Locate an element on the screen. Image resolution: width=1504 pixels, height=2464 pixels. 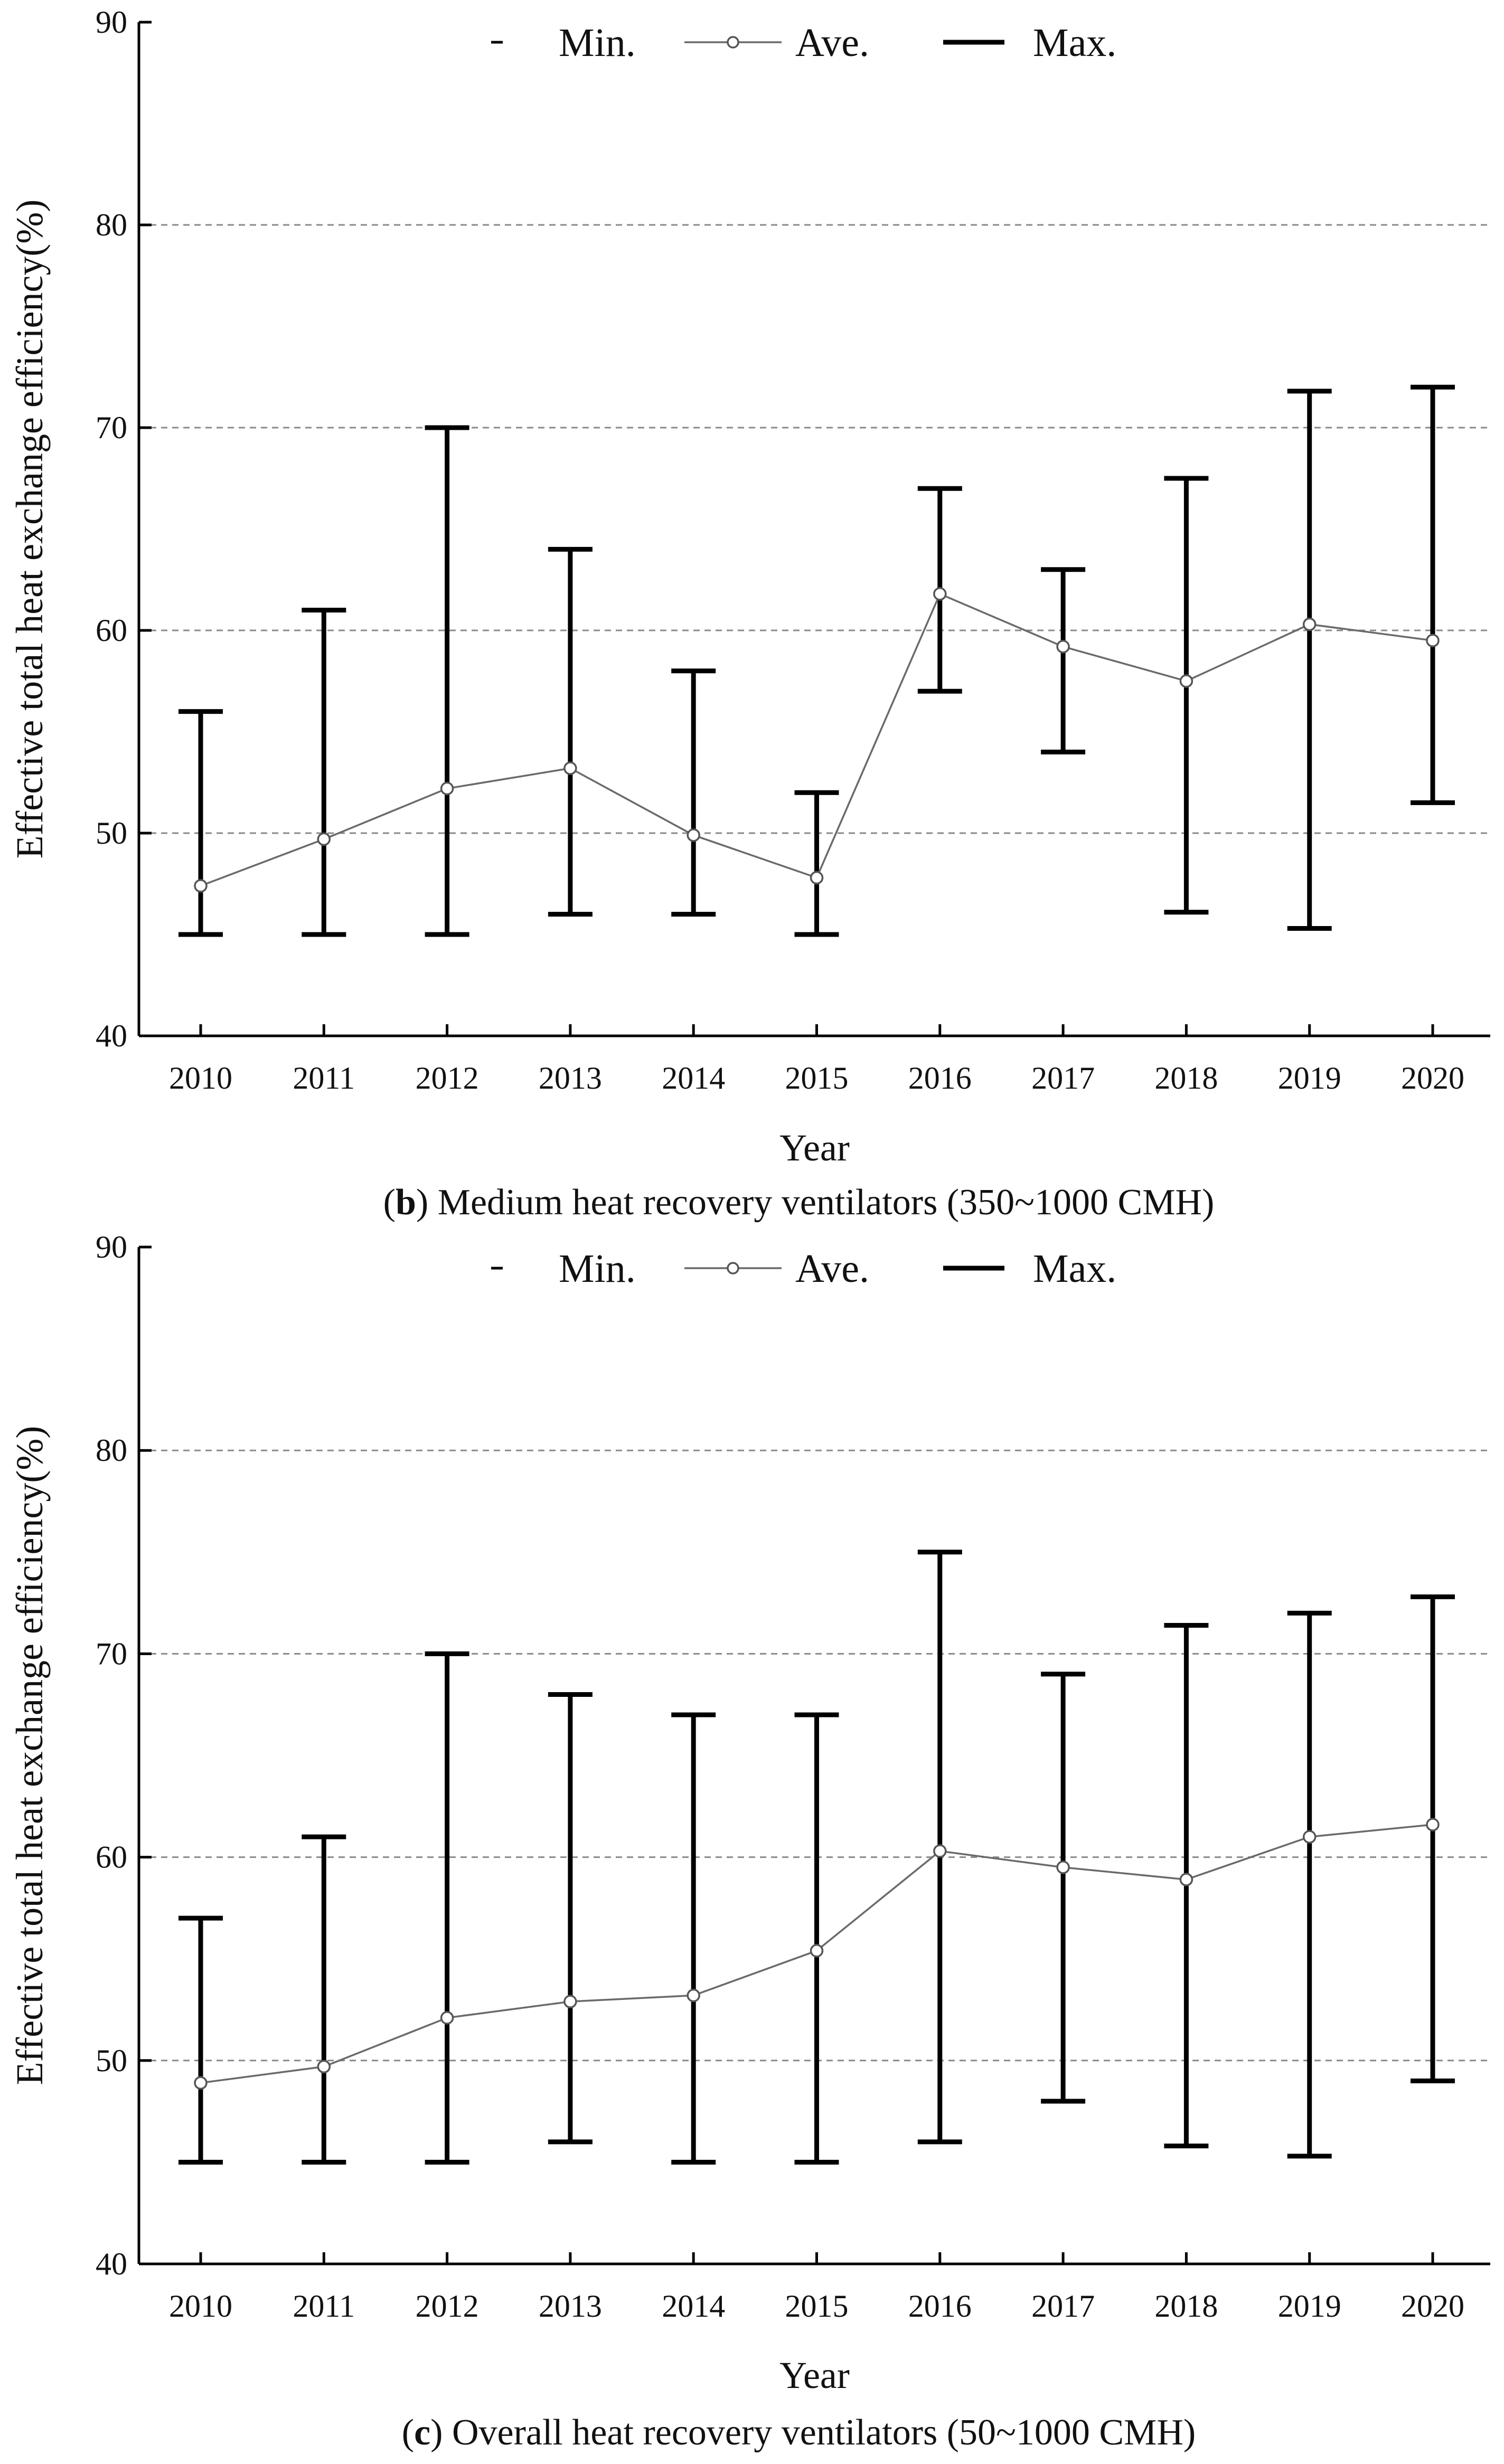
chart-1-ave-point-2014 is located at coordinates (693, 1995).